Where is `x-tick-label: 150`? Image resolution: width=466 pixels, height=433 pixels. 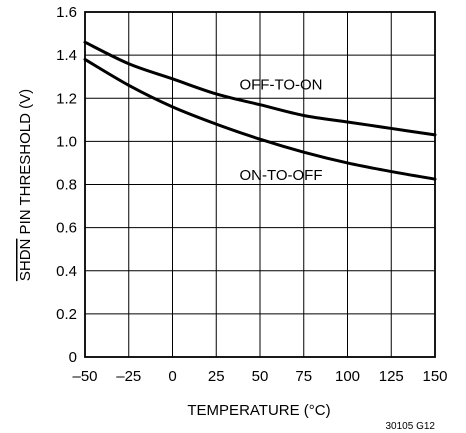 x-tick-label: 150 is located at coordinates (434, 376).